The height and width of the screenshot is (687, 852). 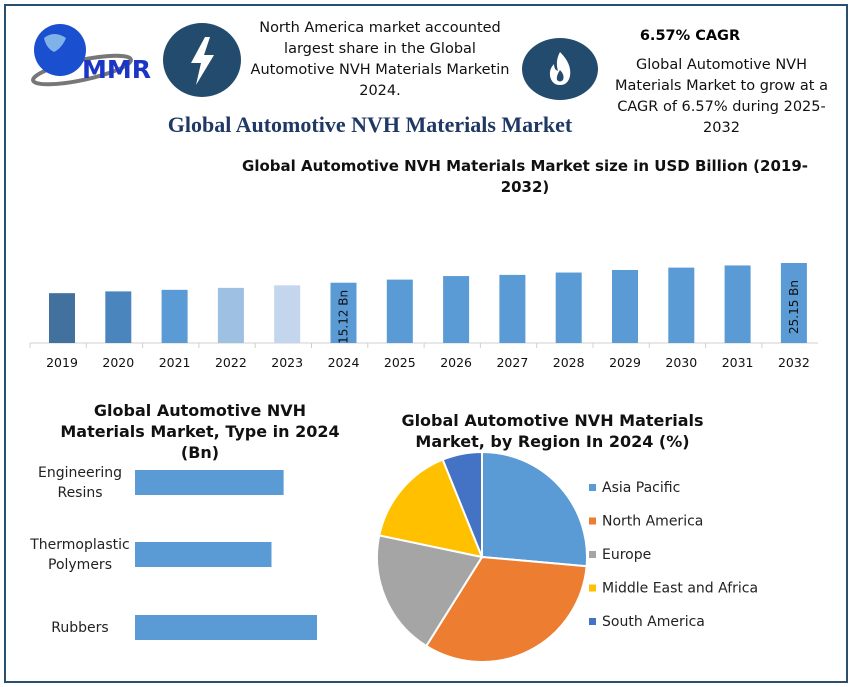 What do you see at coordinates (456, 362) in the screenshot?
I see `x-tick-label: 2026` at bounding box center [456, 362].